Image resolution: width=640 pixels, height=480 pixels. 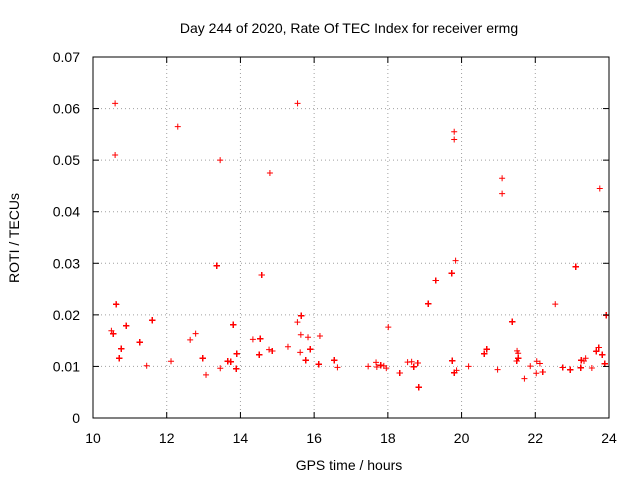 What do you see at coordinates (66, 109) in the screenshot?
I see `y-tick-label: 0.06` at bounding box center [66, 109].